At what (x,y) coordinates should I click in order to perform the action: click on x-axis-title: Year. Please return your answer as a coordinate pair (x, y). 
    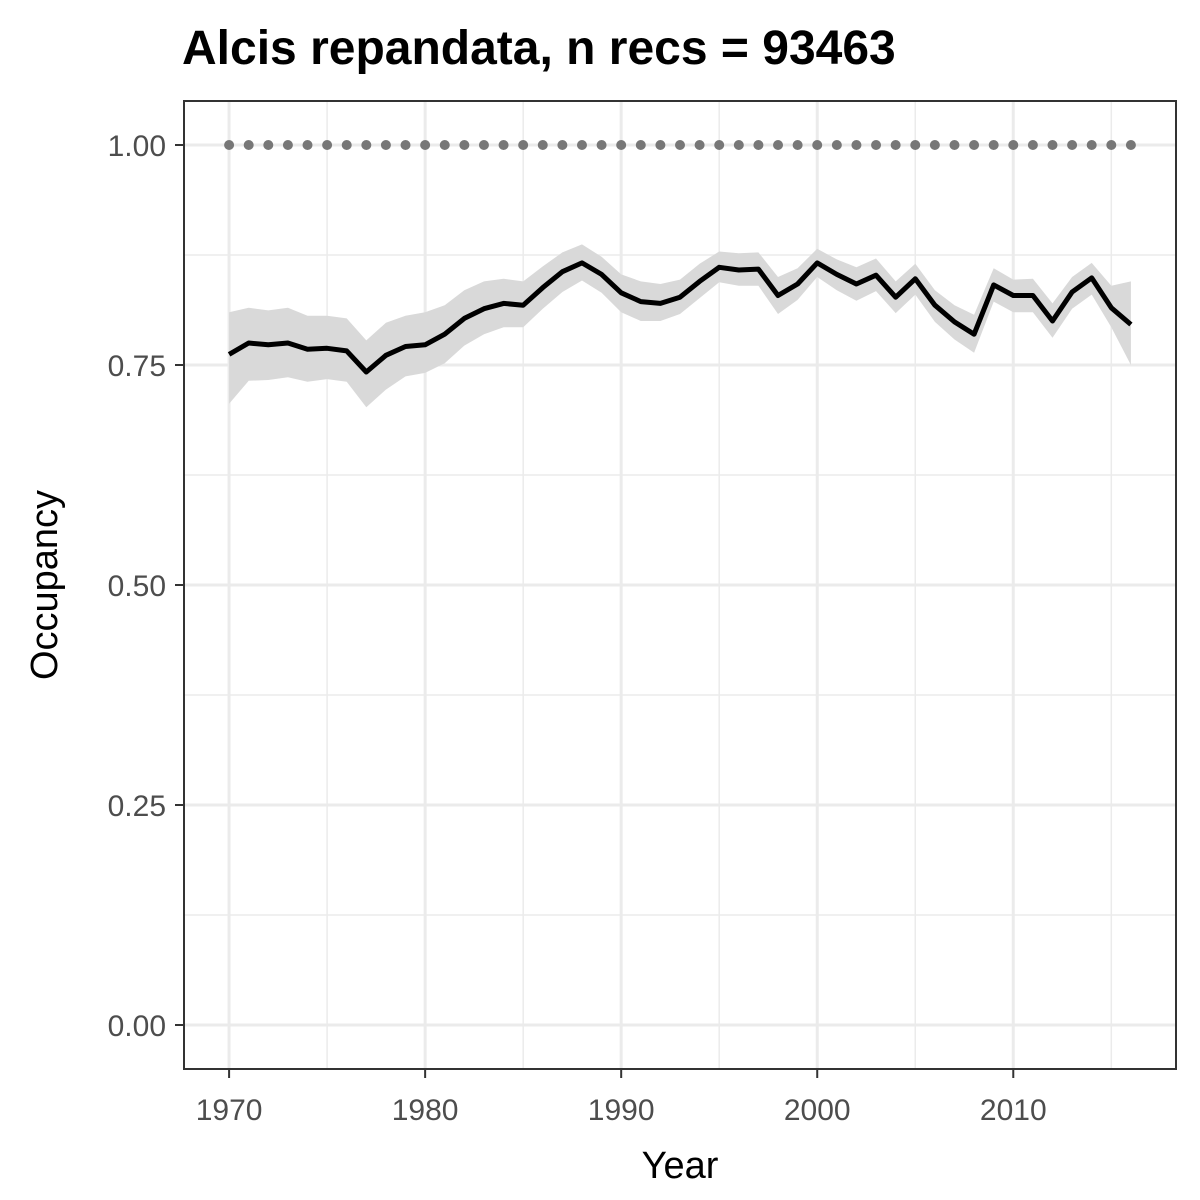
    Looking at the image, I should click on (680, 1166).